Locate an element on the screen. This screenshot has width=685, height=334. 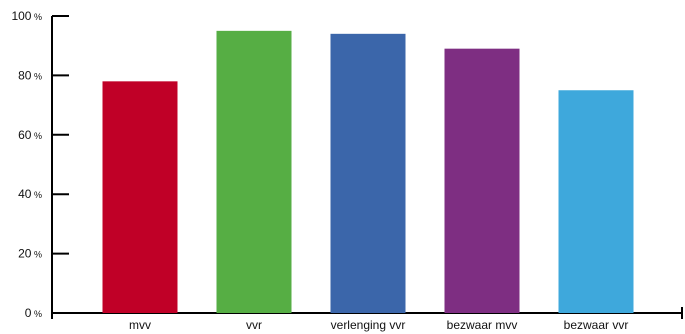
bar-vvr is located at coordinates (254, 171).